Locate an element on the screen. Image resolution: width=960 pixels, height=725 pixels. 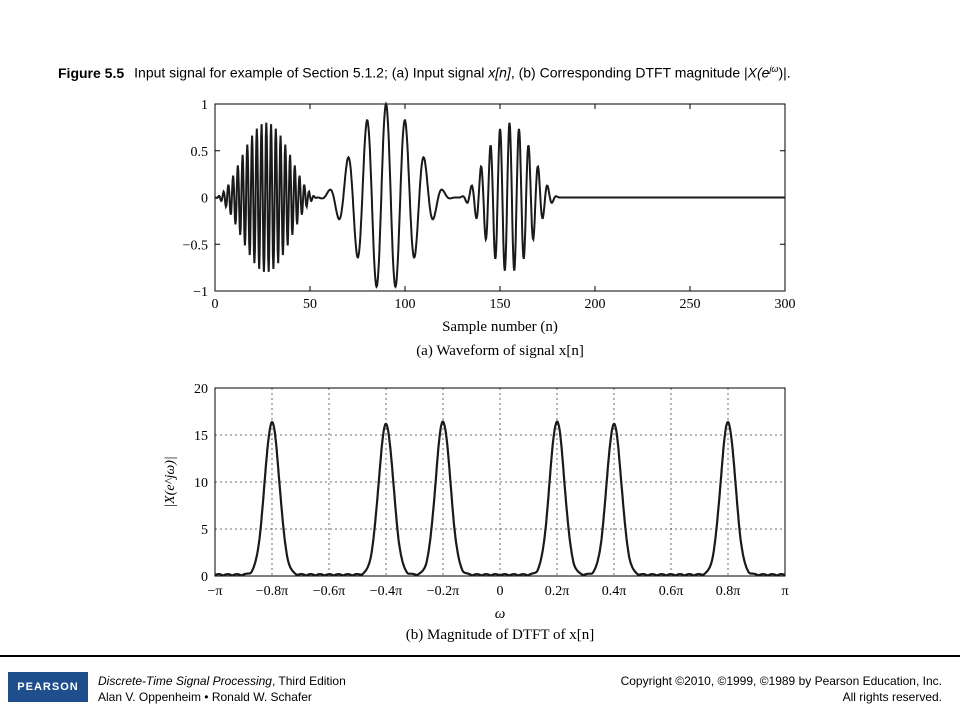
panel-a-xtick-label: 0 is located at coordinates (215, 304).